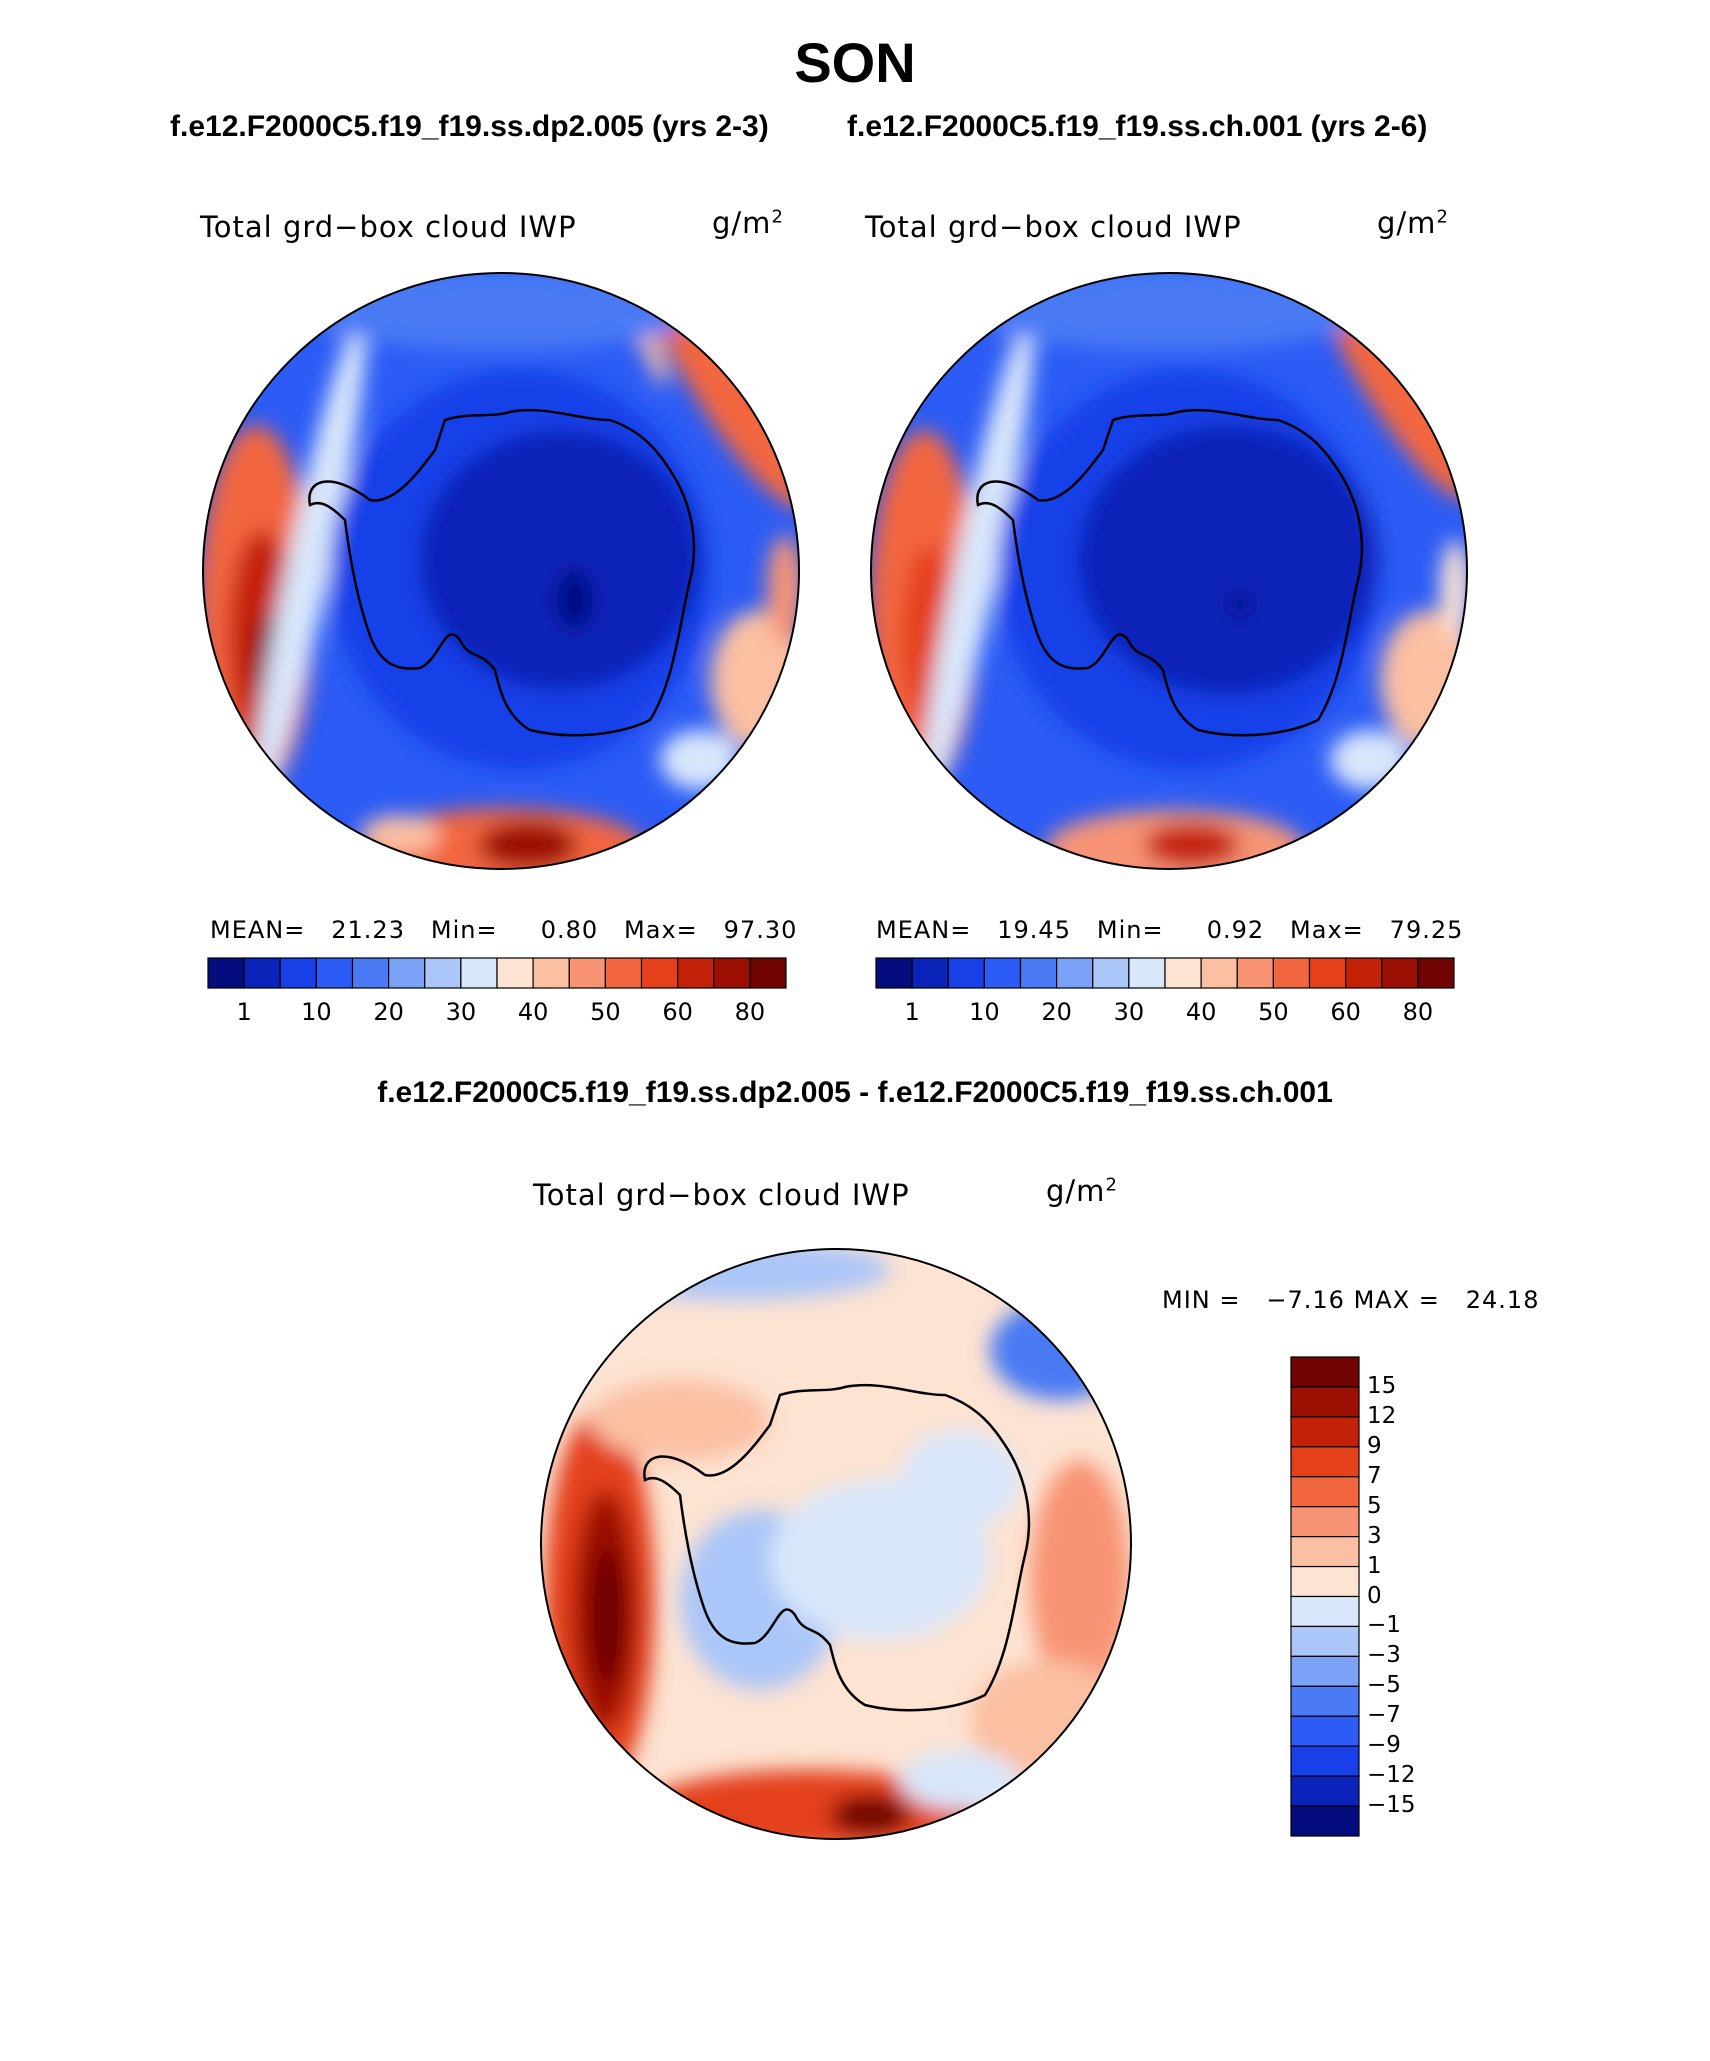  Describe the element at coordinates (837, 1547) in the screenshot. I see `difference-coastline` at that location.